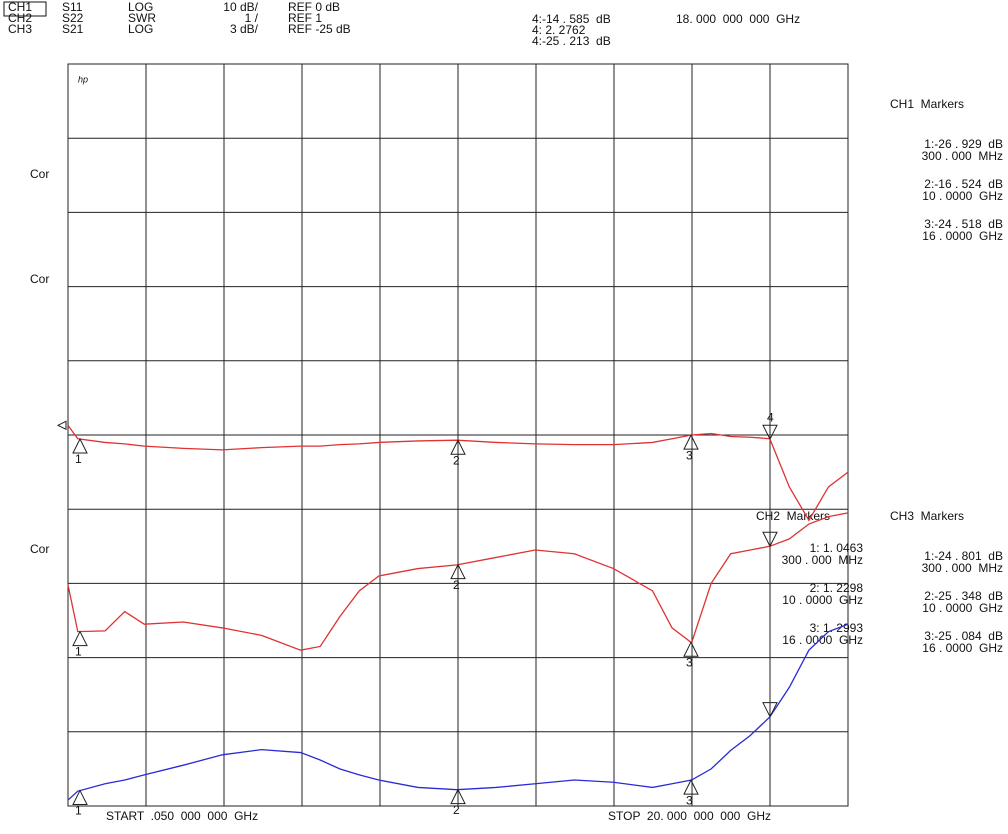 Image resolution: width=1008 pixels, height=834 pixels. Describe the element at coordinates (963, 636) in the screenshot. I see `panel-entry: 3:-25 . 084 dB` at that location.